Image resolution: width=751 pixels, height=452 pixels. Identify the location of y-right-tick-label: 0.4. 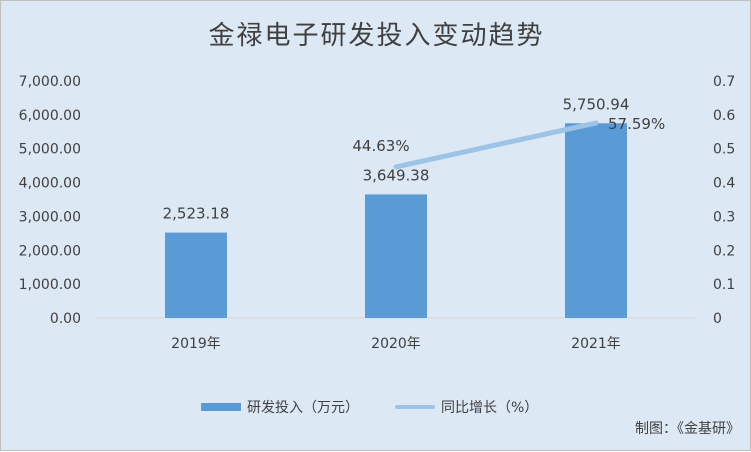
(724, 184).